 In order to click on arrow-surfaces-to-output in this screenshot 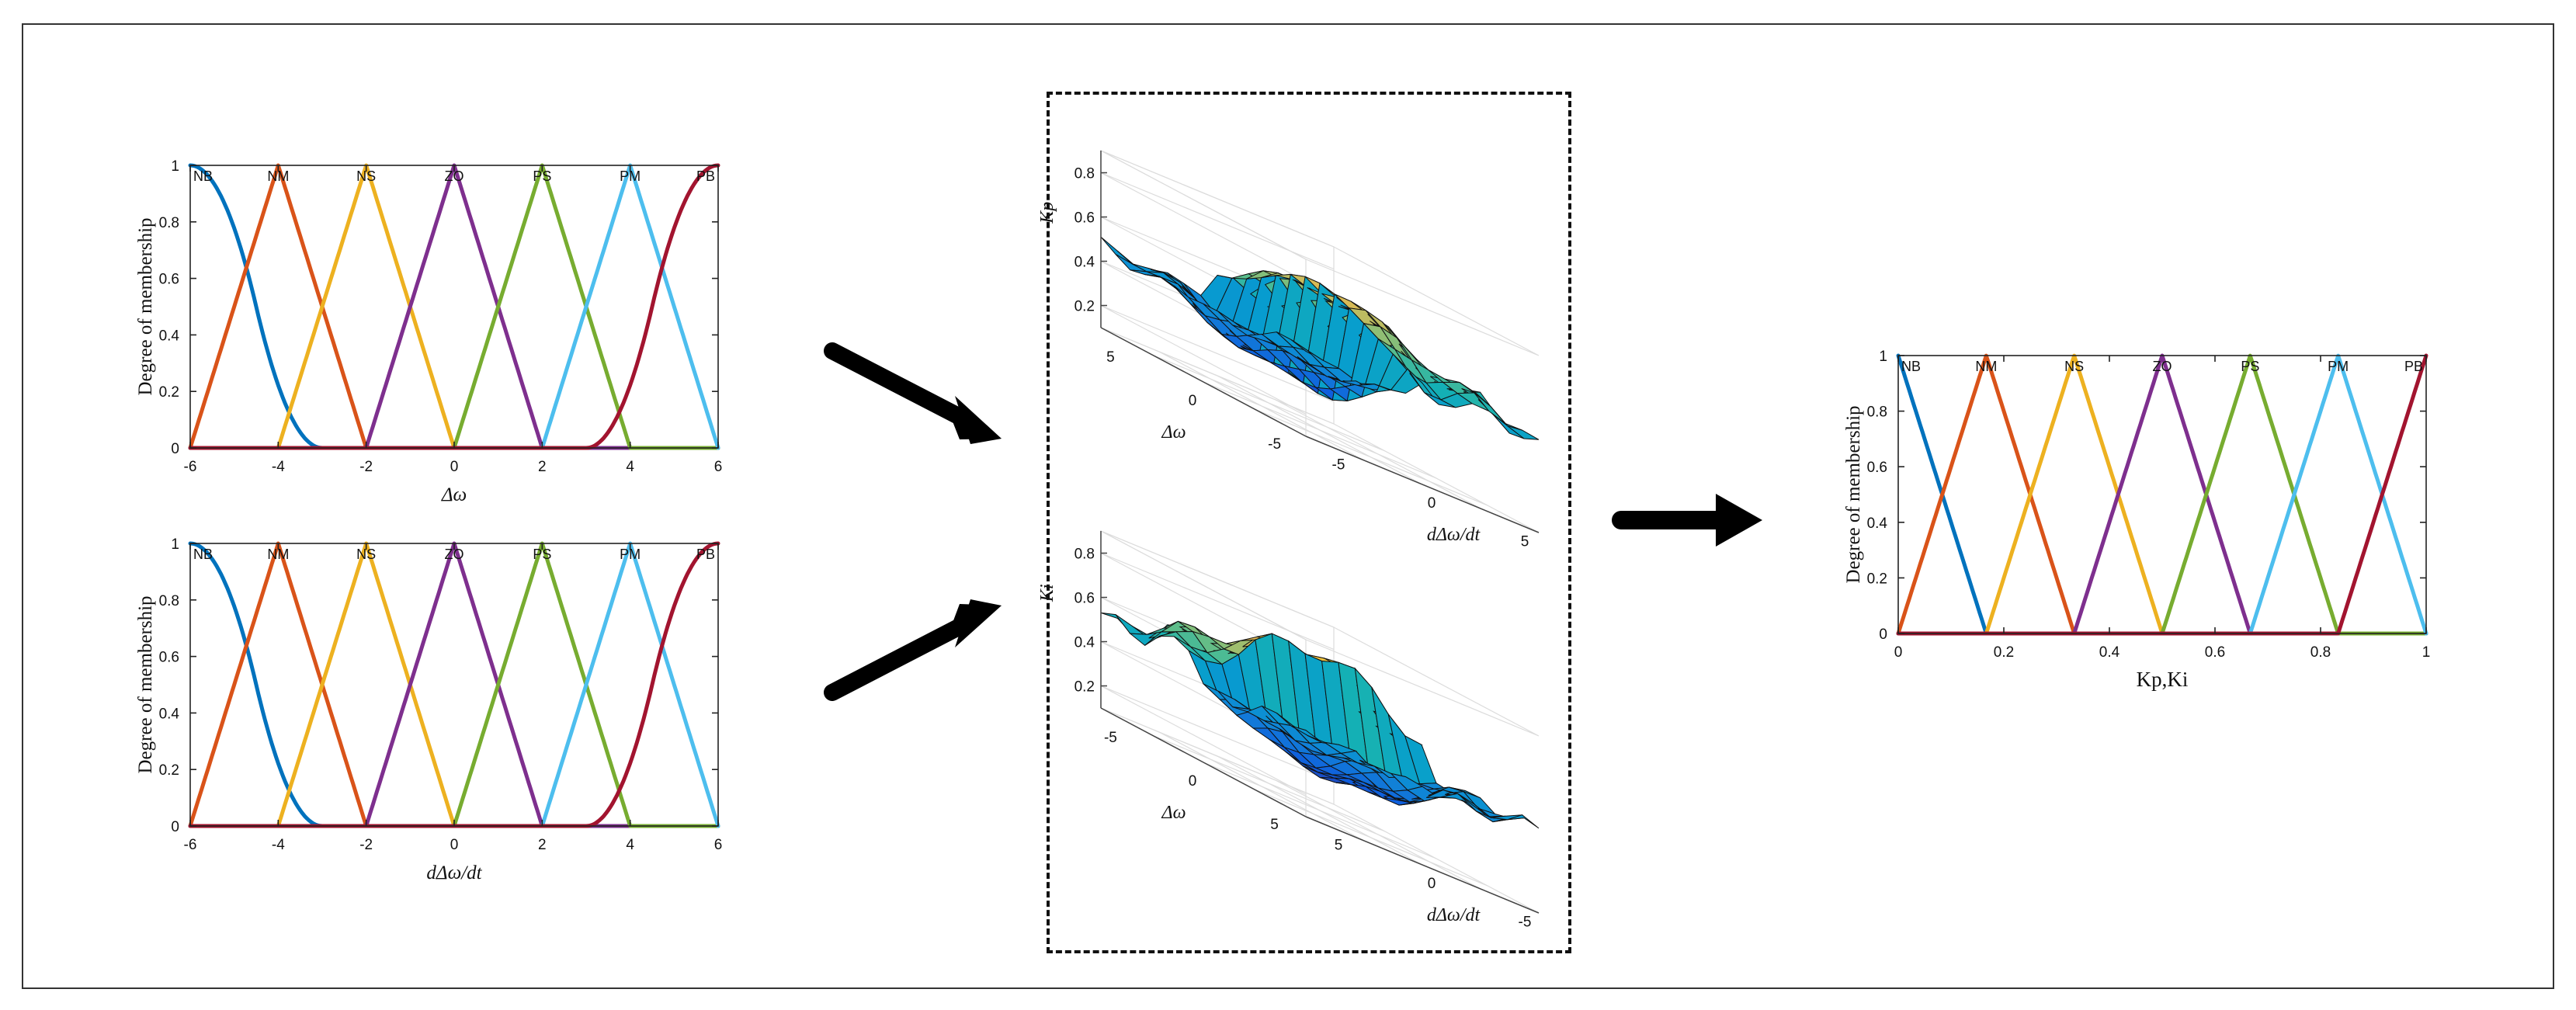, I will do `click(1687, 520)`.